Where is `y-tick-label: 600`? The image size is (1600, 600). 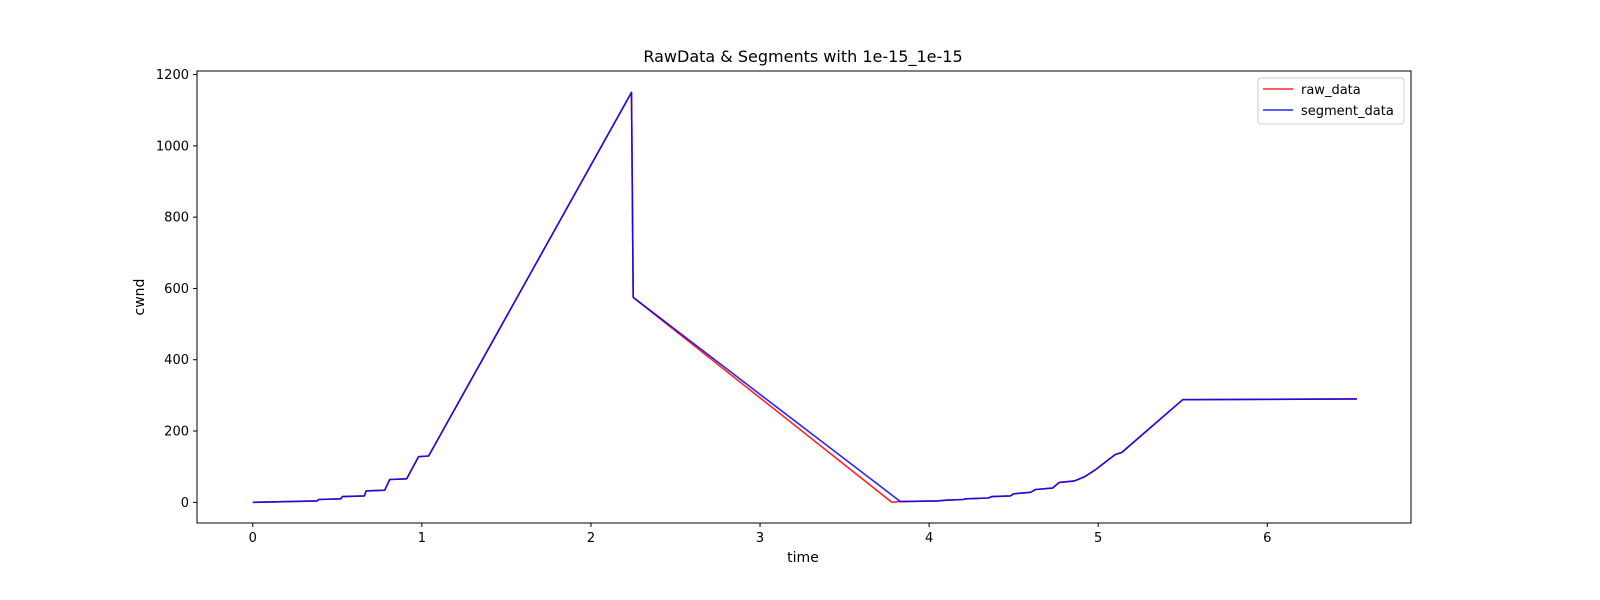
y-tick-label: 600 is located at coordinates (176, 289).